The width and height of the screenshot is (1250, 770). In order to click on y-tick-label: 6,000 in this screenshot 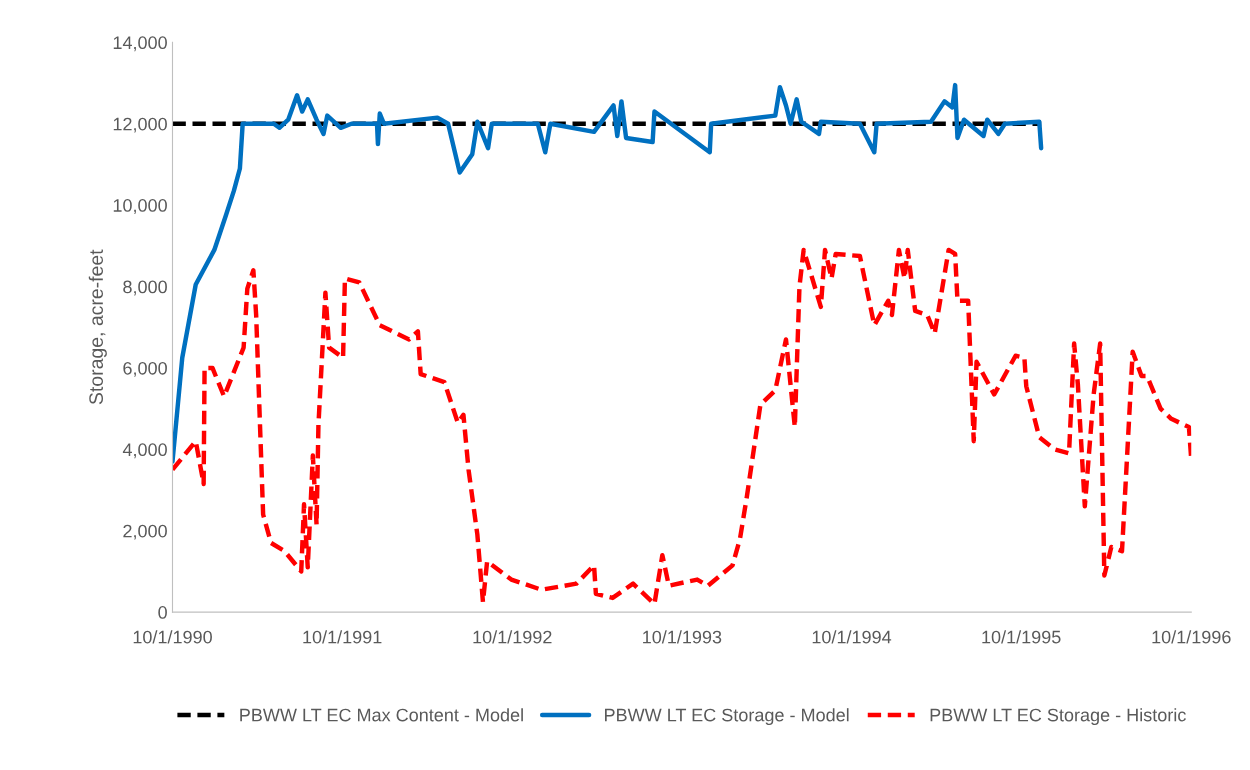, I will do `click(145, 369)`.